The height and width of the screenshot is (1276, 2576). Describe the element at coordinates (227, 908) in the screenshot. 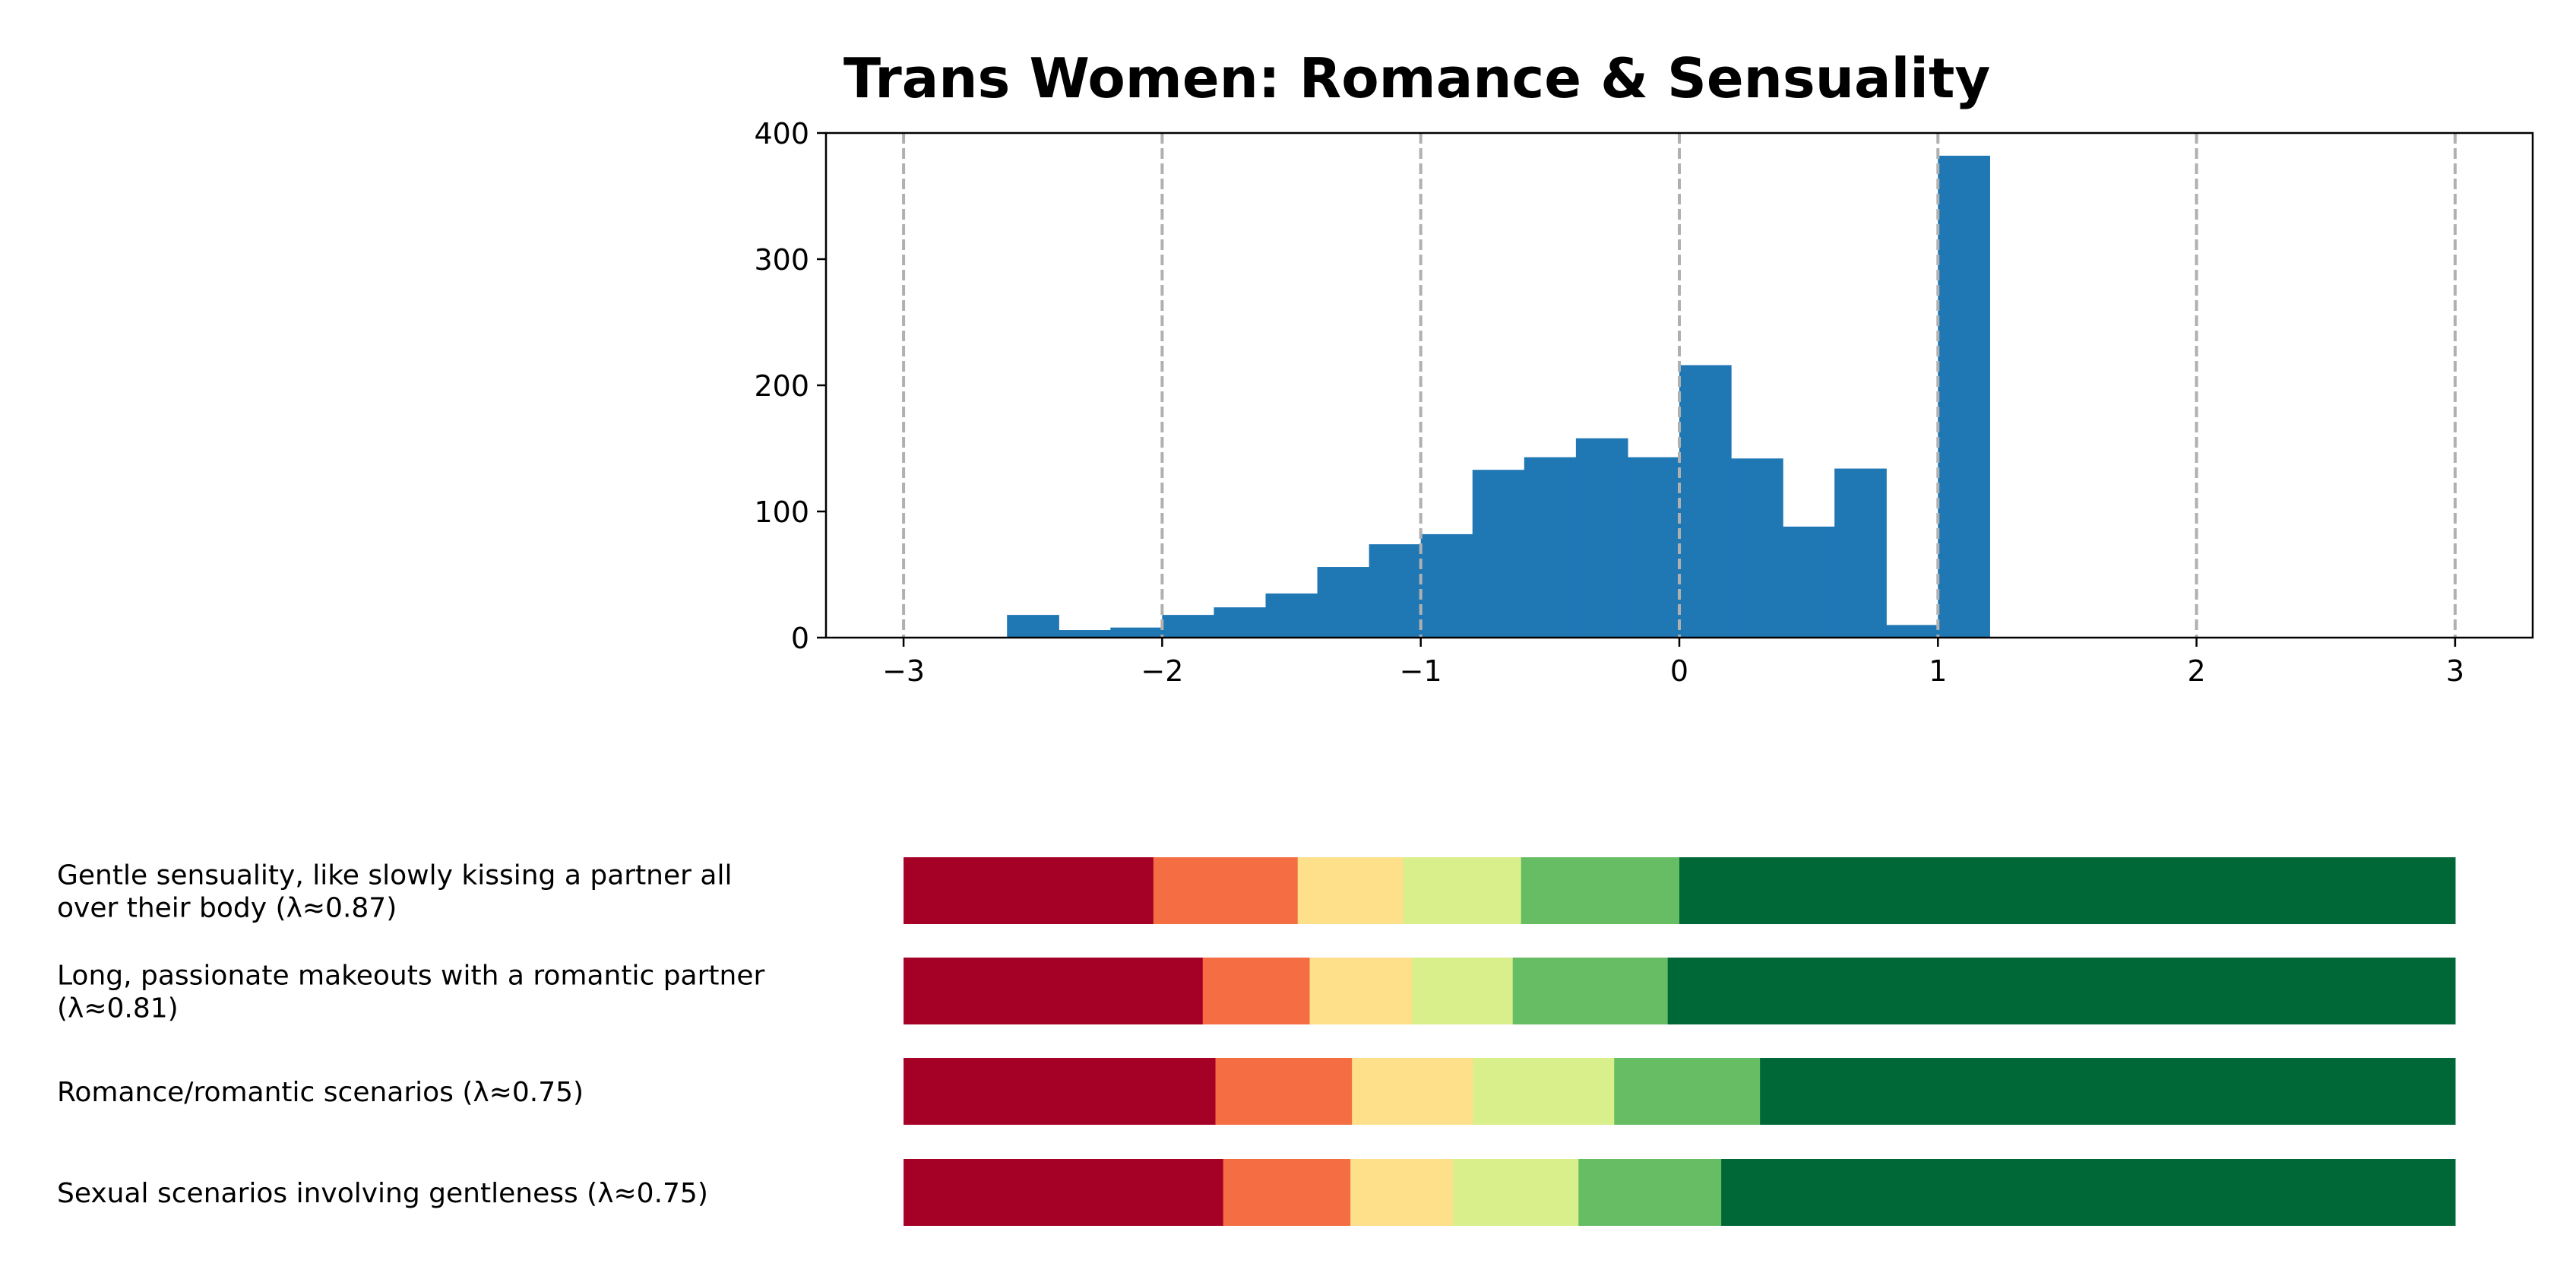

I see `row-label-0-line-1: over their body (λ≈0.87)` at that location.